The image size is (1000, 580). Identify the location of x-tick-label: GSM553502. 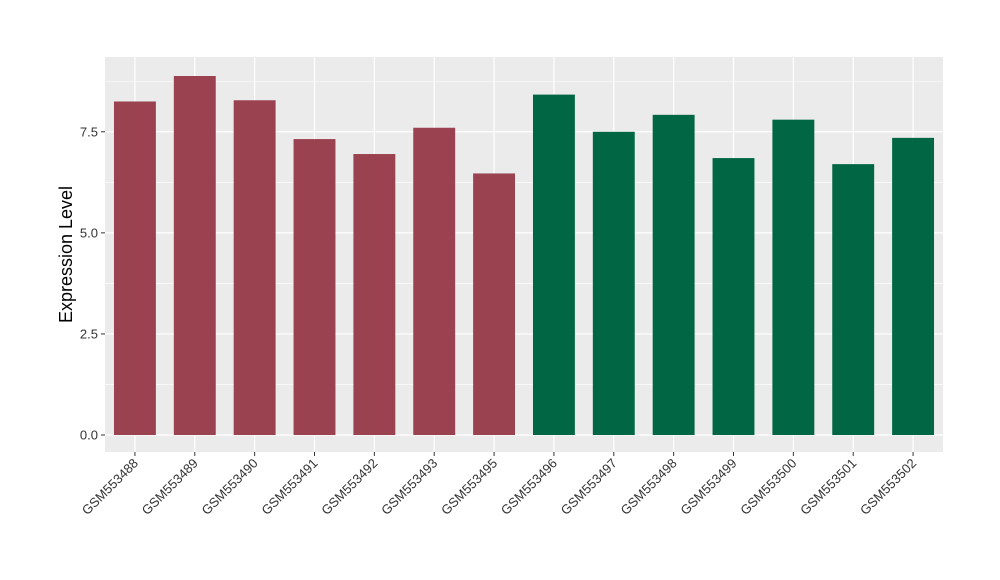
(888, 487).